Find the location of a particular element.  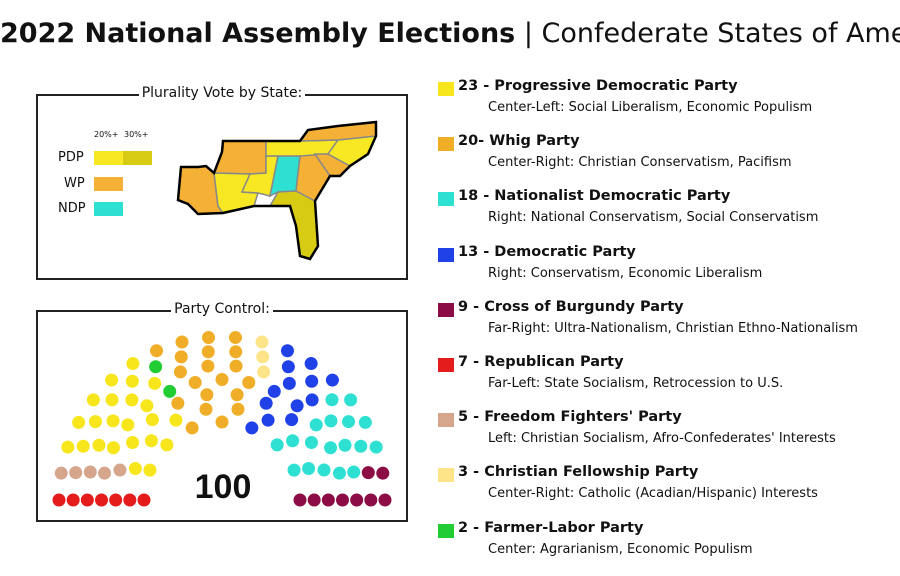

pdp-30-swatch is located at coordinates (137, 158).